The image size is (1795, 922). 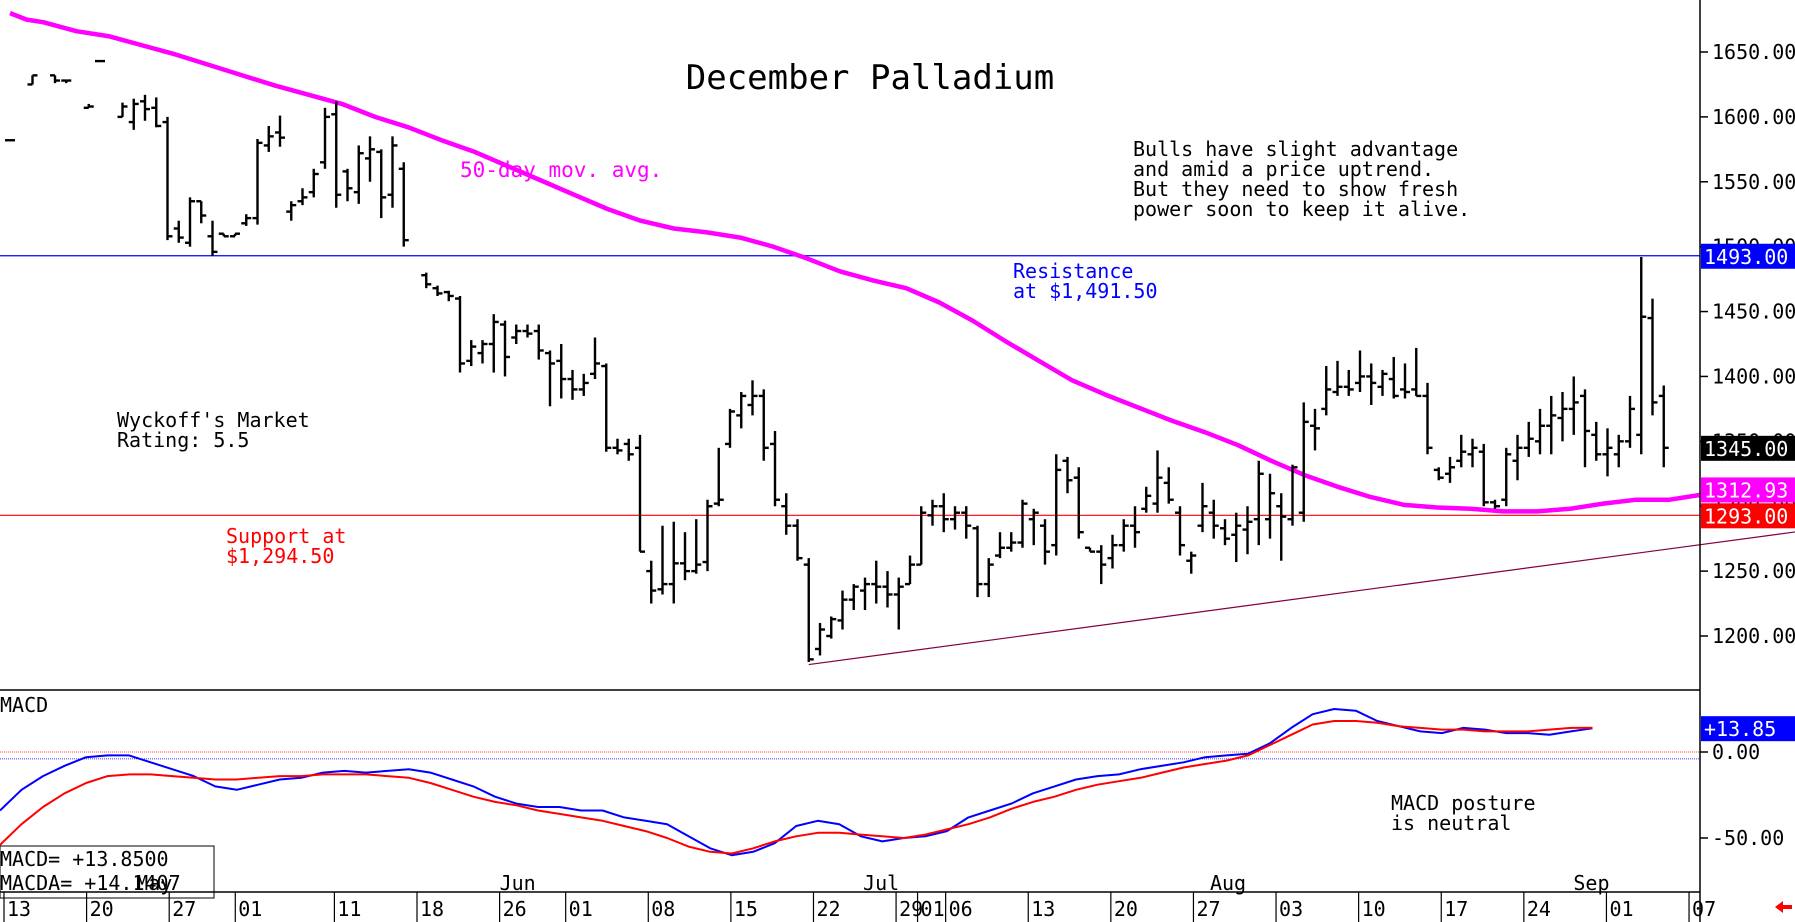 I want to click on day-label: 24, so click(x=1539, y=909).